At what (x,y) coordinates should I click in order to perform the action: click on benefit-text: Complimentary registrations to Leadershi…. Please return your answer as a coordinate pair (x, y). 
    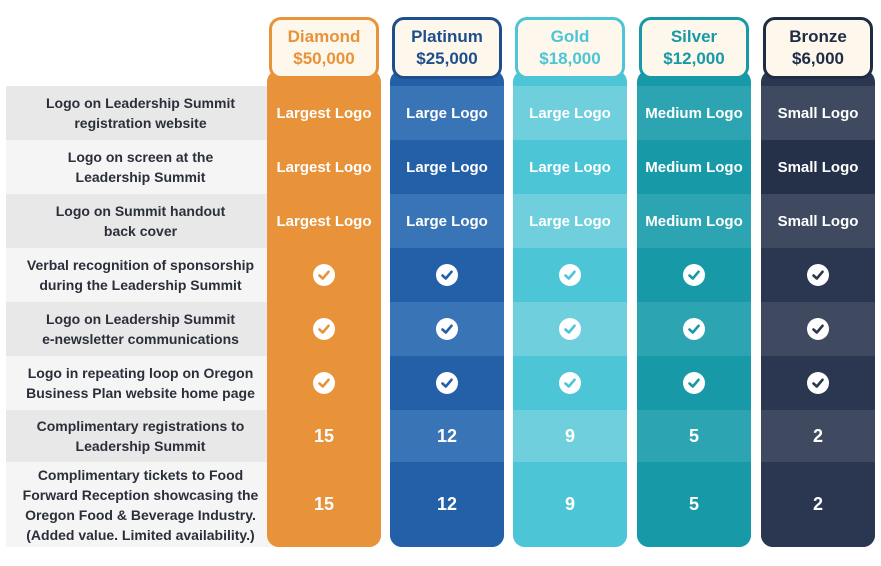
    Looking at the image, I should click on (140, 436).